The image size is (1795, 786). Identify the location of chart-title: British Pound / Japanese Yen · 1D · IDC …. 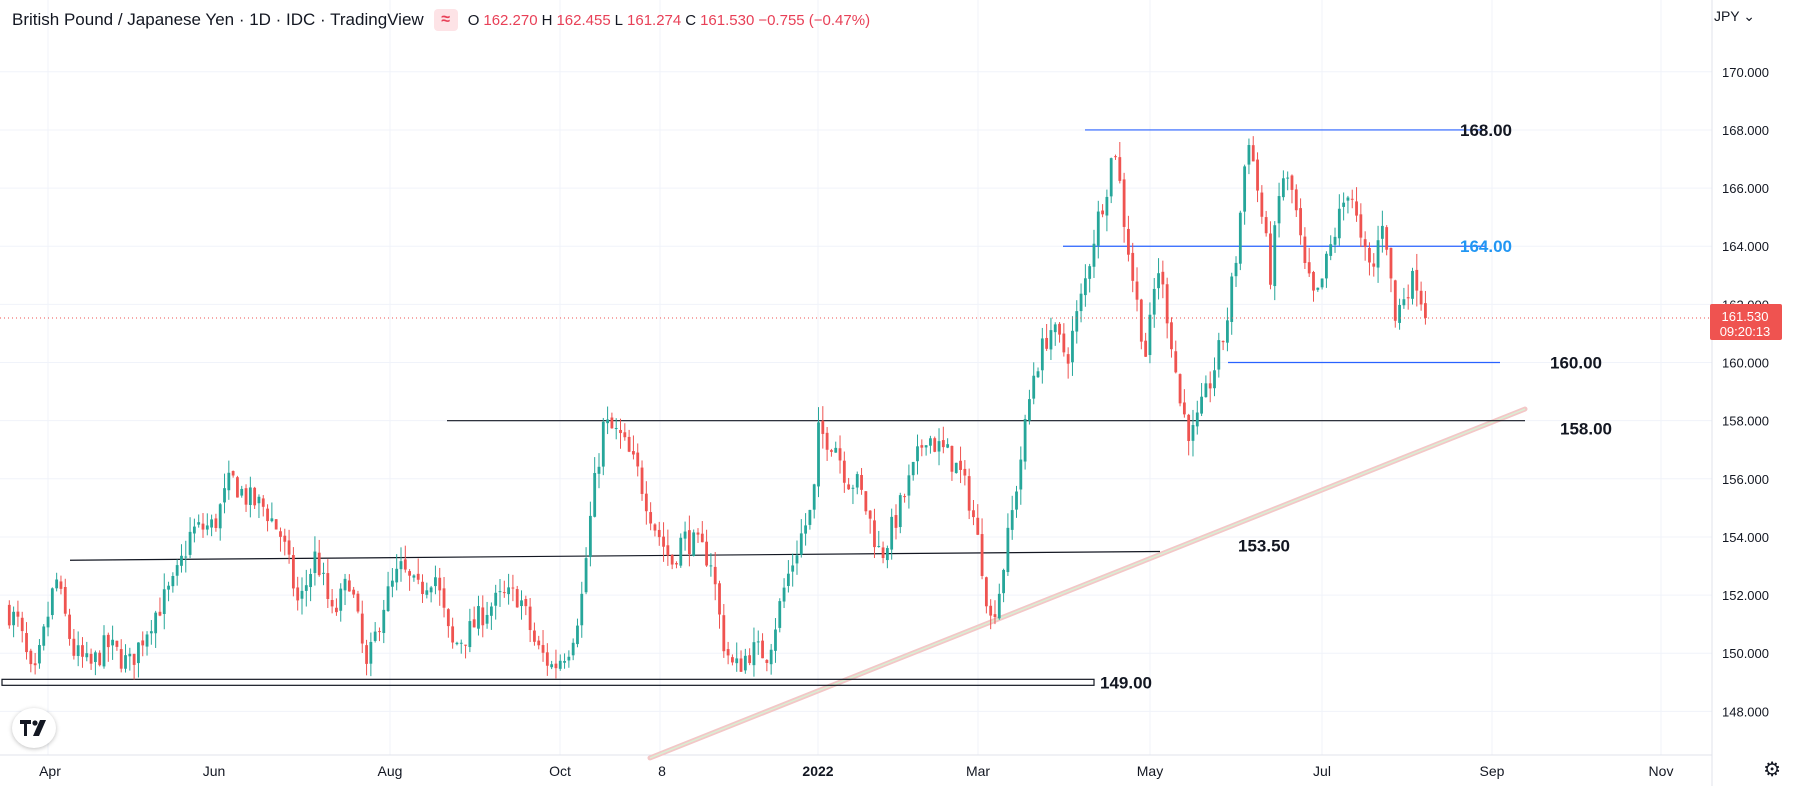
(218, 19).